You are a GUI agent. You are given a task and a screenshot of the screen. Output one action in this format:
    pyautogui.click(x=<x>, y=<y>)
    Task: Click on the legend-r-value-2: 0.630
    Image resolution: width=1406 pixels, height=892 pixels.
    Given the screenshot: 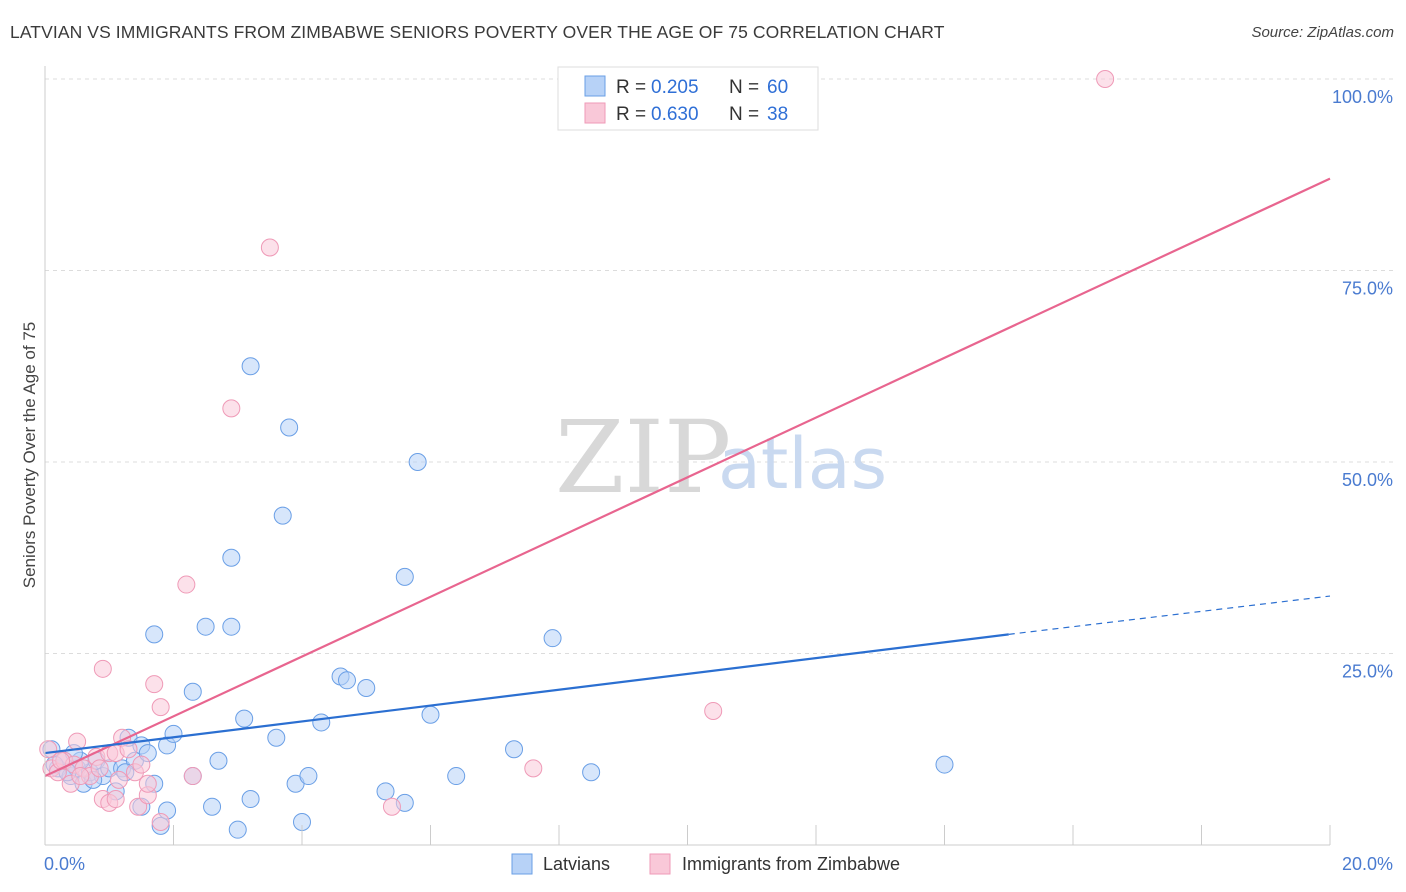 What is the action you would take?
    pyautogui.click(x=675, y=114)
    